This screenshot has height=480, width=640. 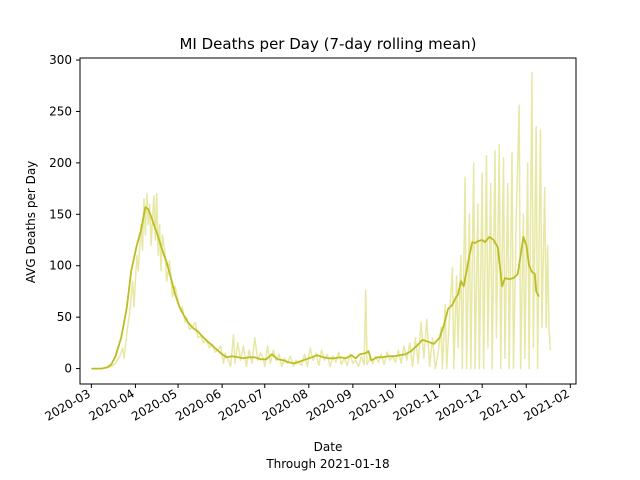 What do you see at coordinates (60, 163) in the screenshot?
I see `y-tick-label: 200` at bounding box center [60, 163].